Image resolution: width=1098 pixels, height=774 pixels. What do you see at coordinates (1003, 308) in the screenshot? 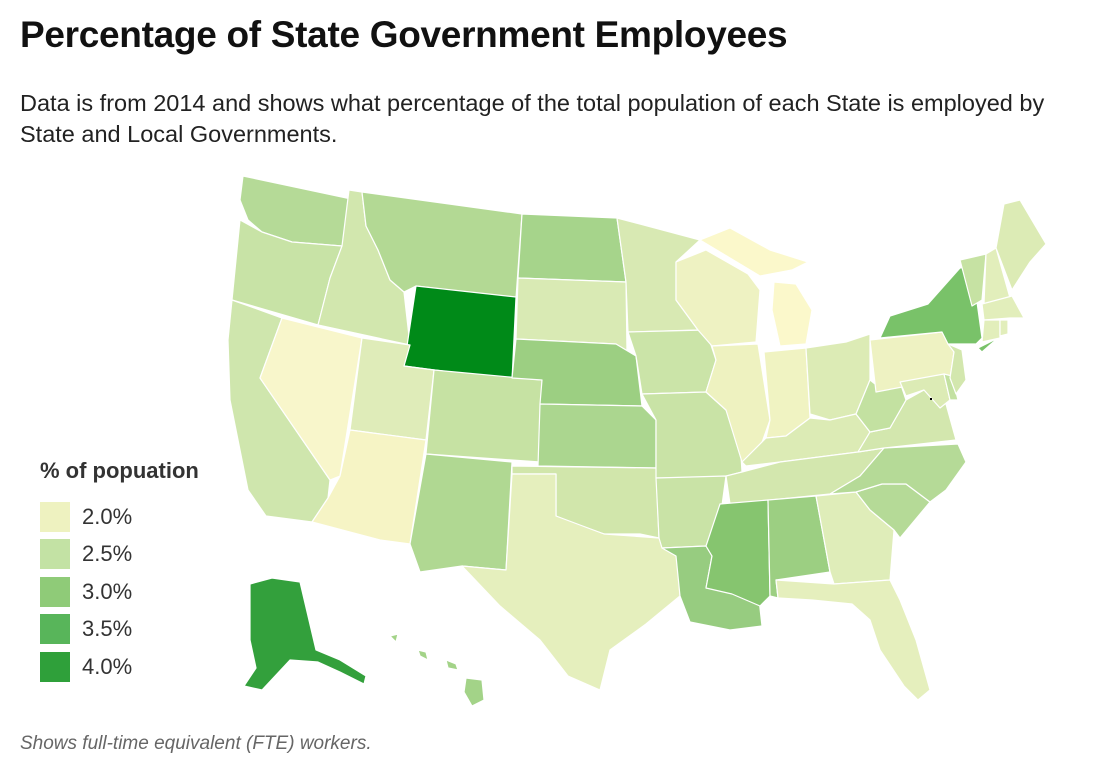
I see `state-MA` at bounding box center [1003, 308].